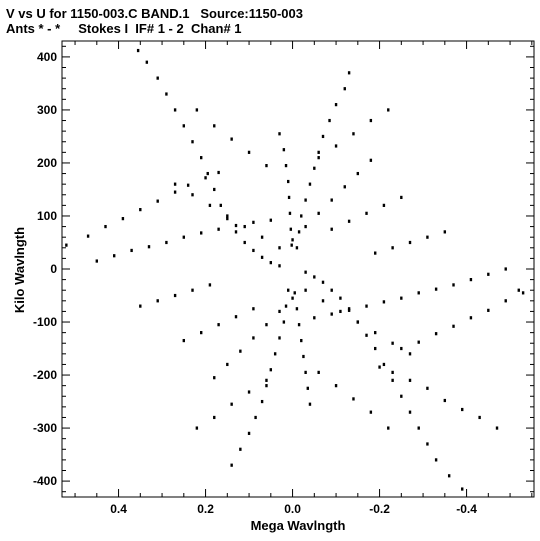  I want to click on y-tick-label: 0, so click(53, 269).